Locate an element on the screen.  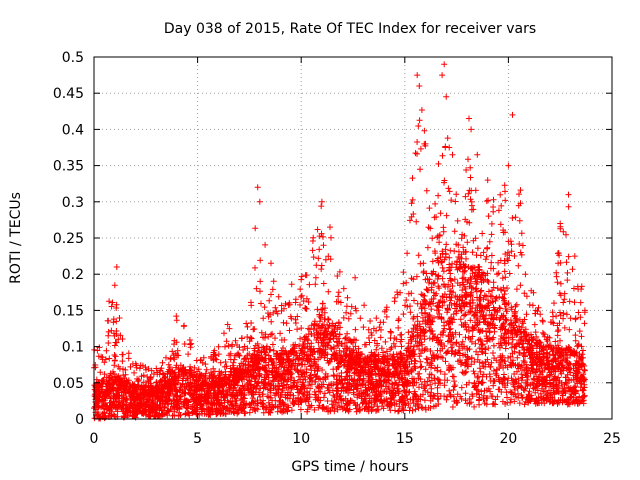
y-tick-label: 0.25 is located at coordinates (68, 239).